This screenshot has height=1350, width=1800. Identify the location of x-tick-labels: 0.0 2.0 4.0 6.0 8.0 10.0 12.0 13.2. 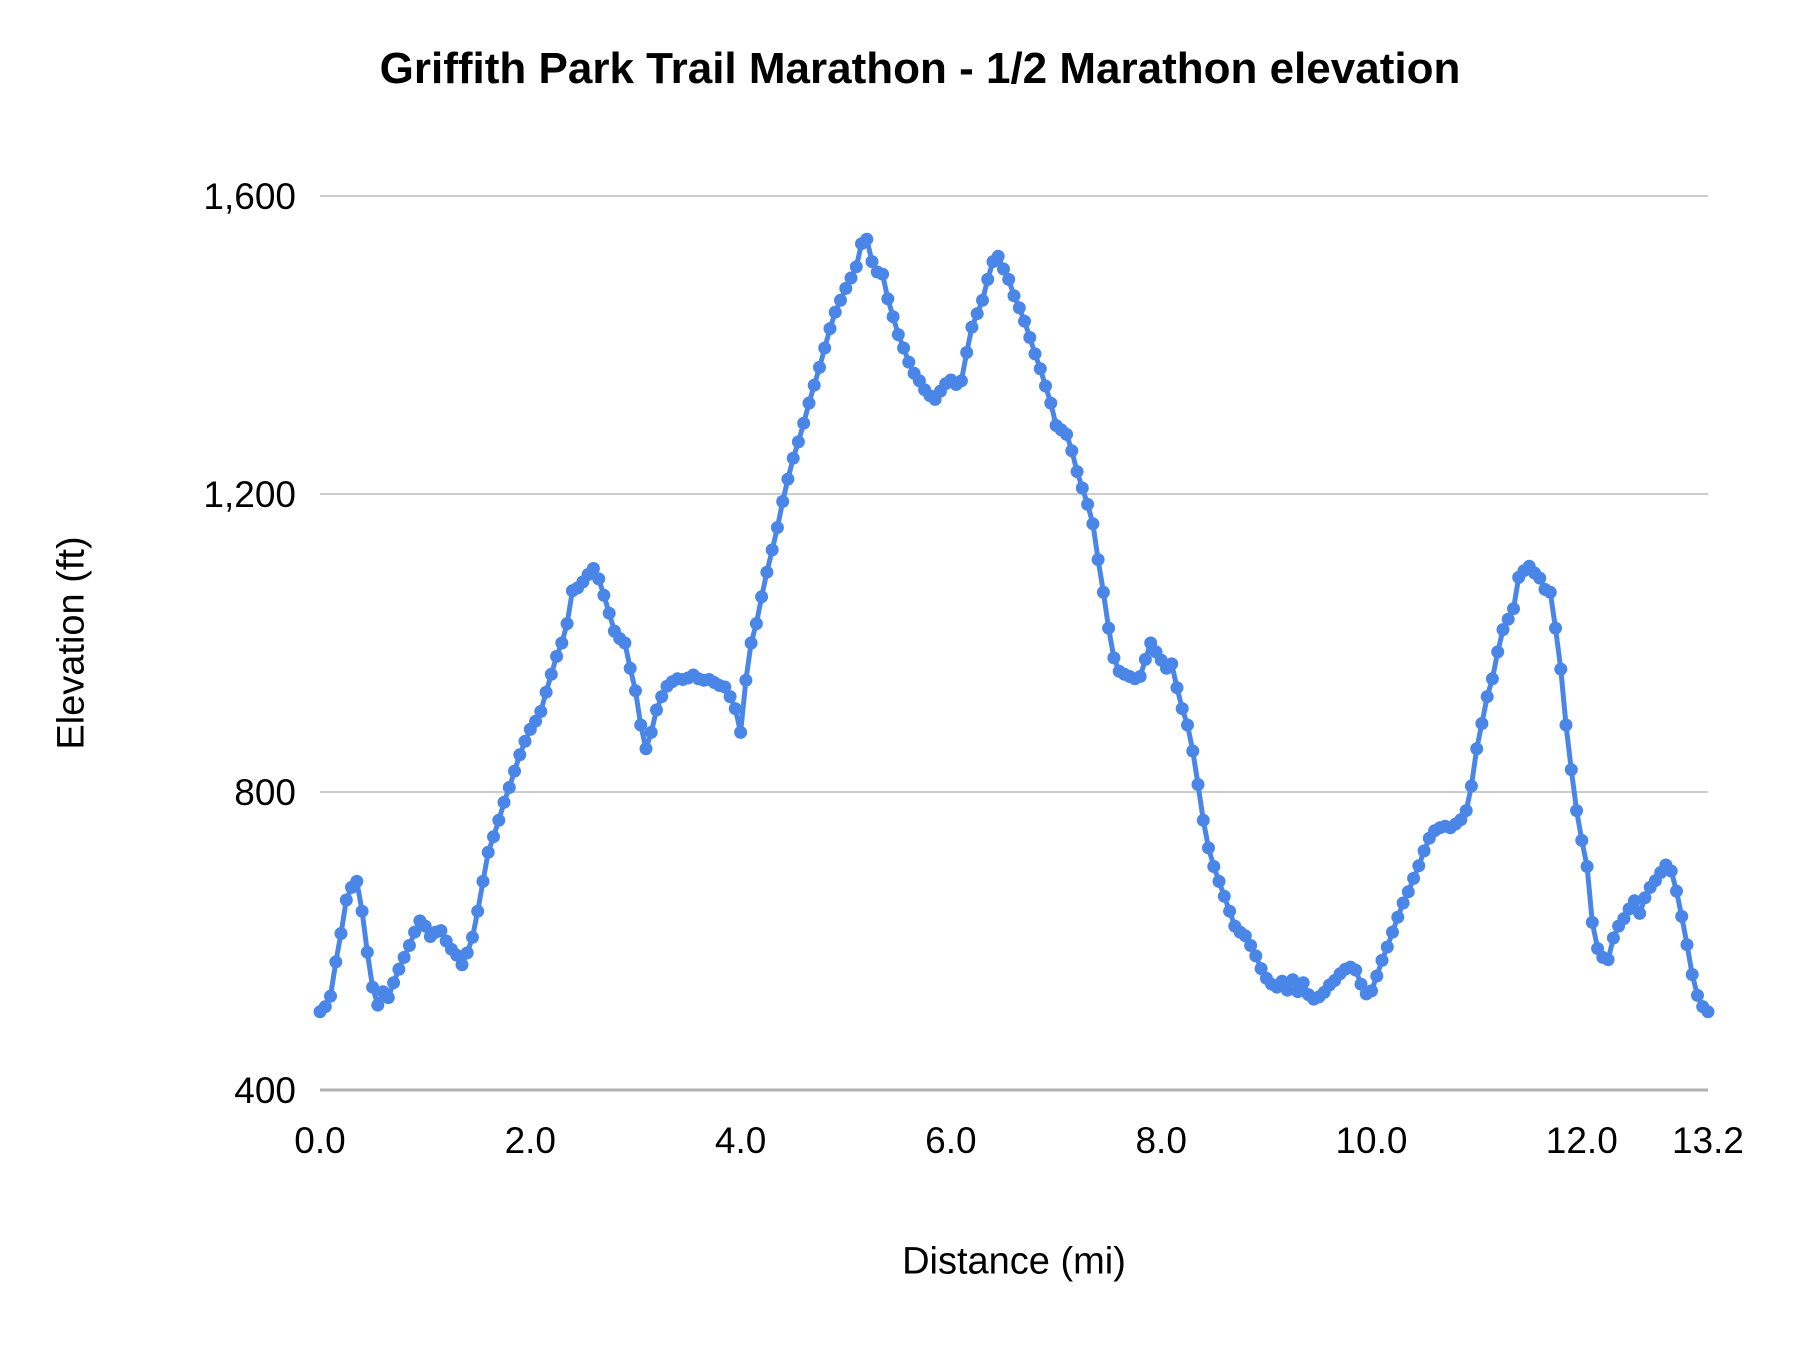
(1019, 1140).